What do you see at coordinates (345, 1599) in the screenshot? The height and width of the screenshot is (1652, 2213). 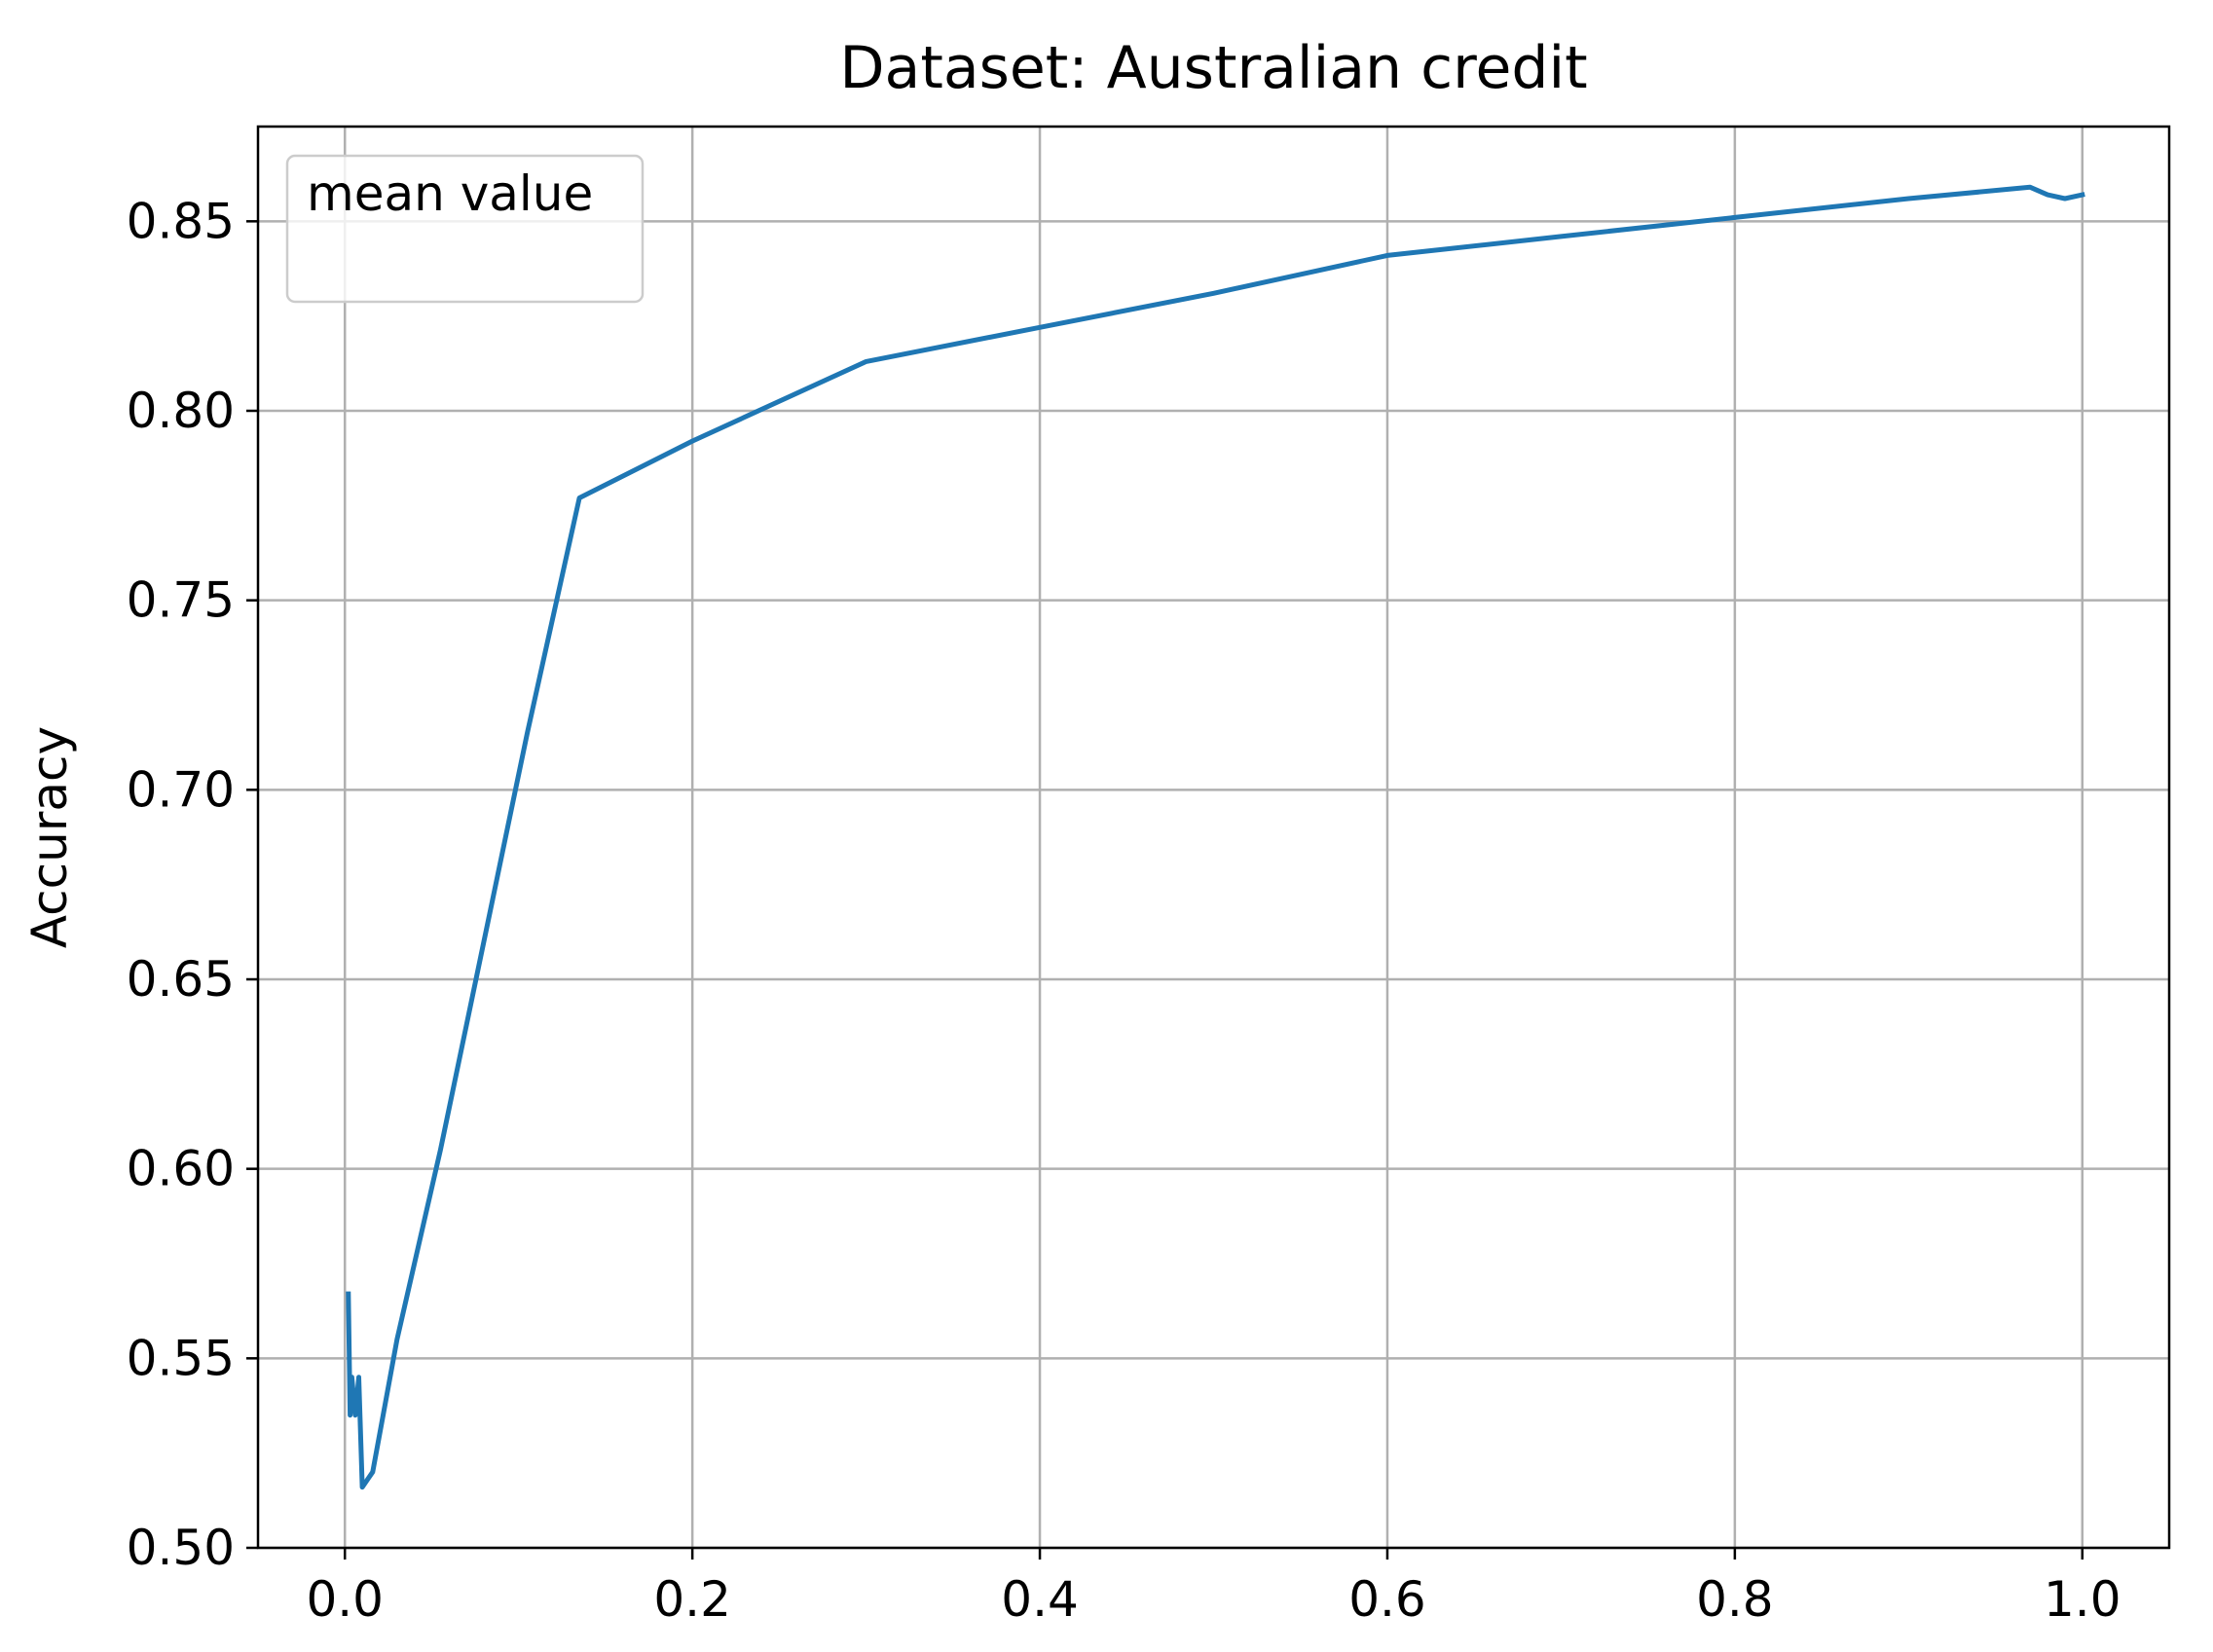 I see `x-tick-label: 0.0` at bounding box center [345, 1599].